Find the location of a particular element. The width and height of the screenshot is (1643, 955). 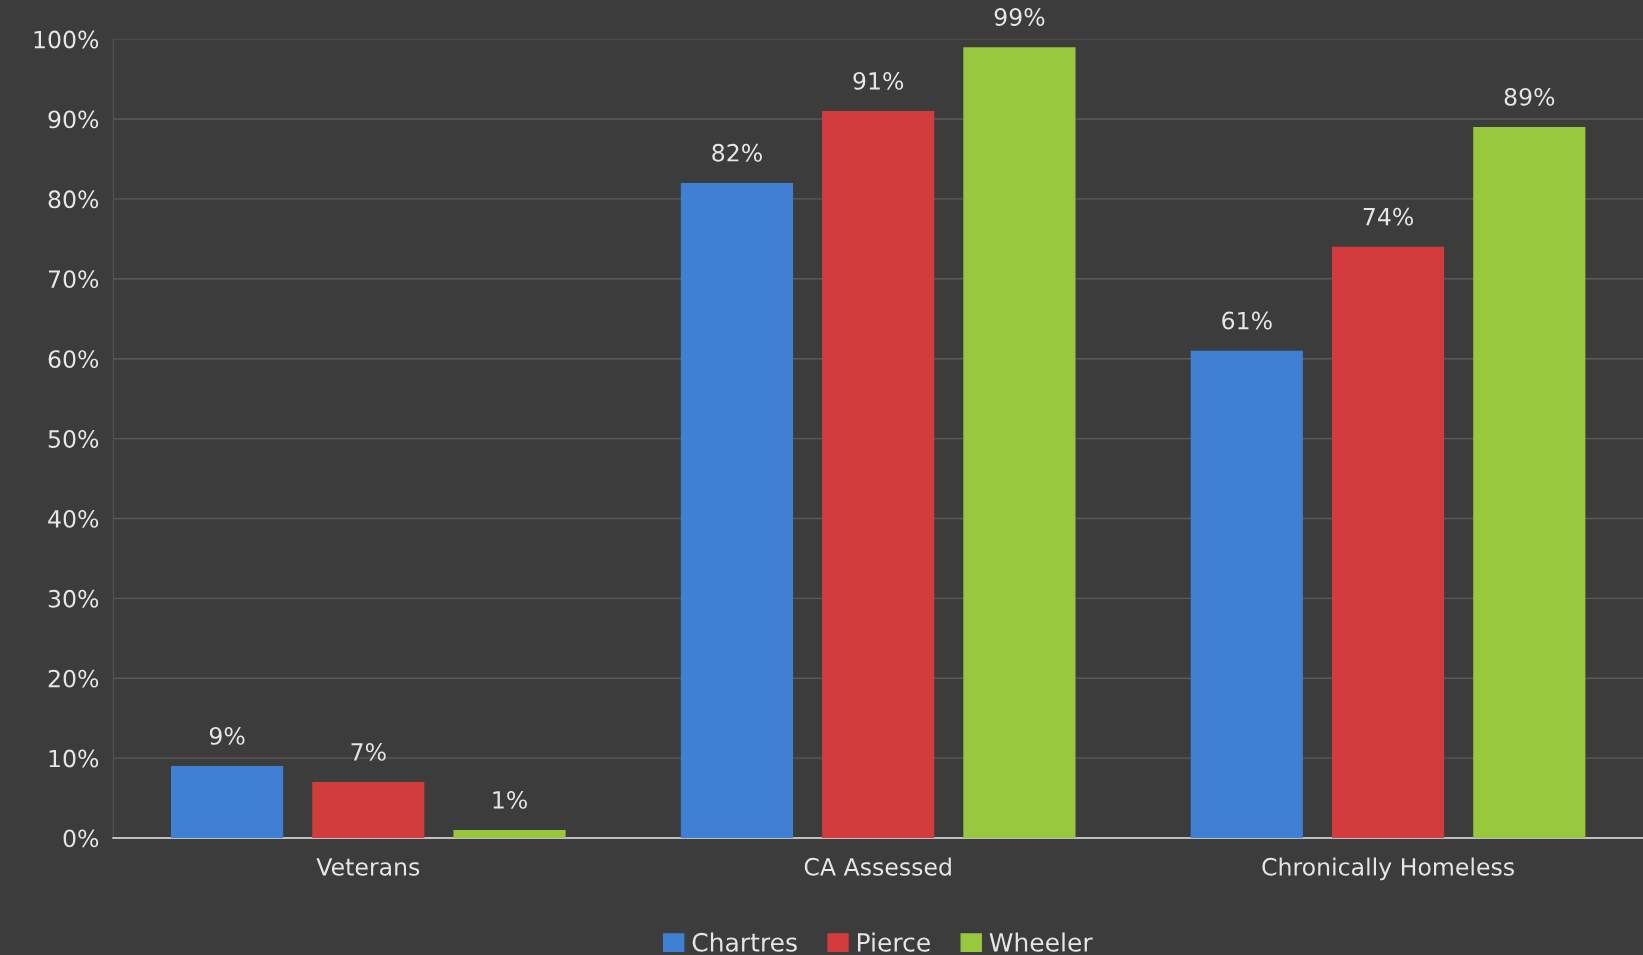

y-tick-label: 80% is located at coordinates (73, 199).